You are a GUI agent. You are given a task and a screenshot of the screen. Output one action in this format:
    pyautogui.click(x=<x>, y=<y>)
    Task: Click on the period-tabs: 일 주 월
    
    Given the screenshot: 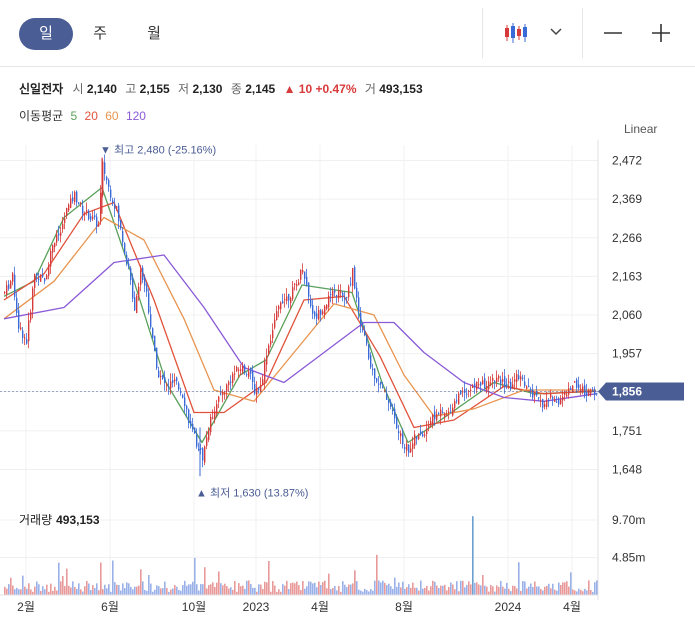 What is the action you would take?
    pyautogui.click(x=100, y=34)
    